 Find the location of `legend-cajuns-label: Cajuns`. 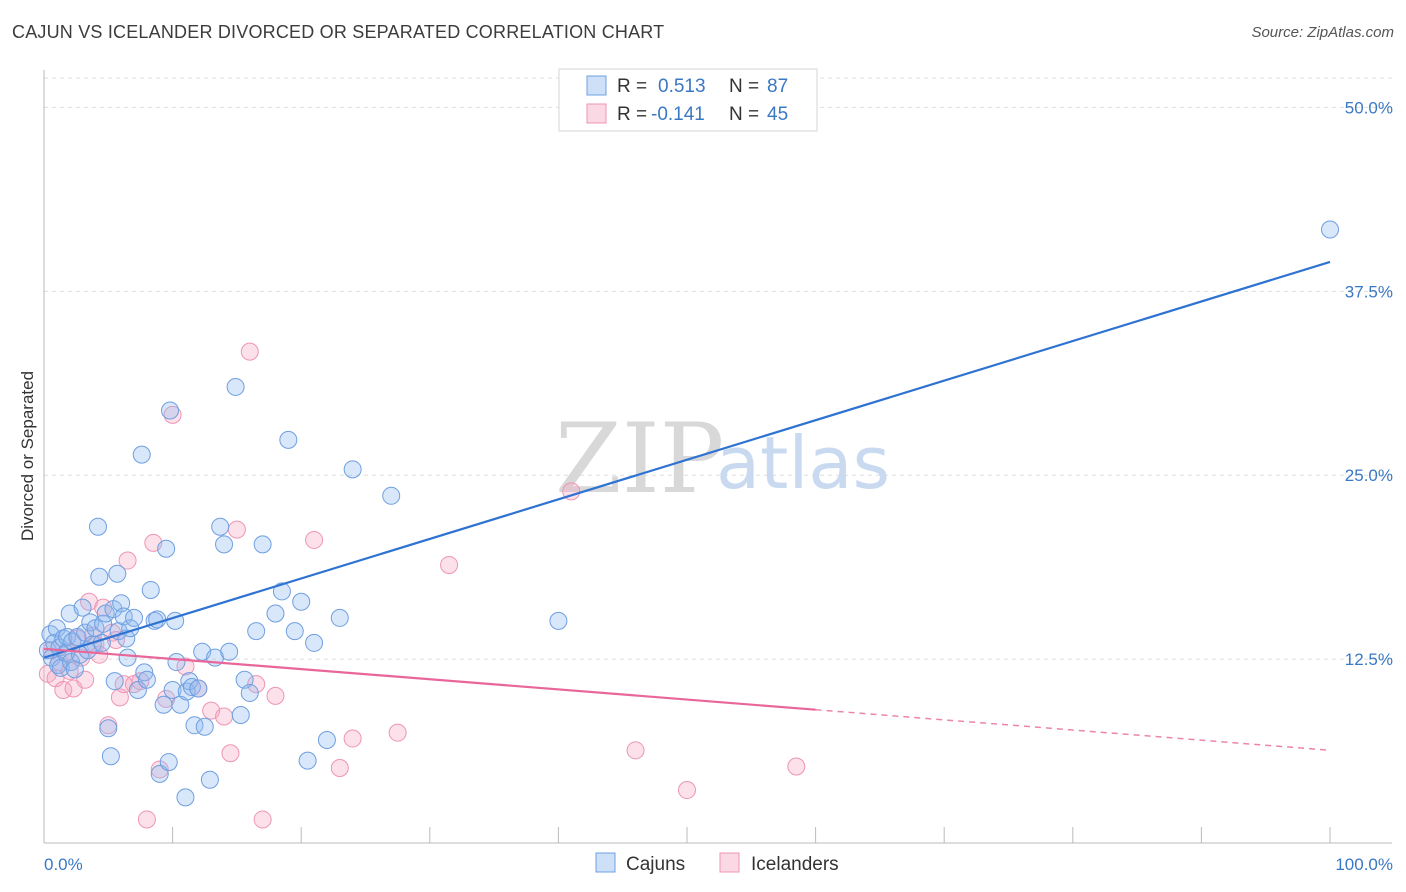

legend-cajuns-label: Cajuns is located at coordinates (655, 864).